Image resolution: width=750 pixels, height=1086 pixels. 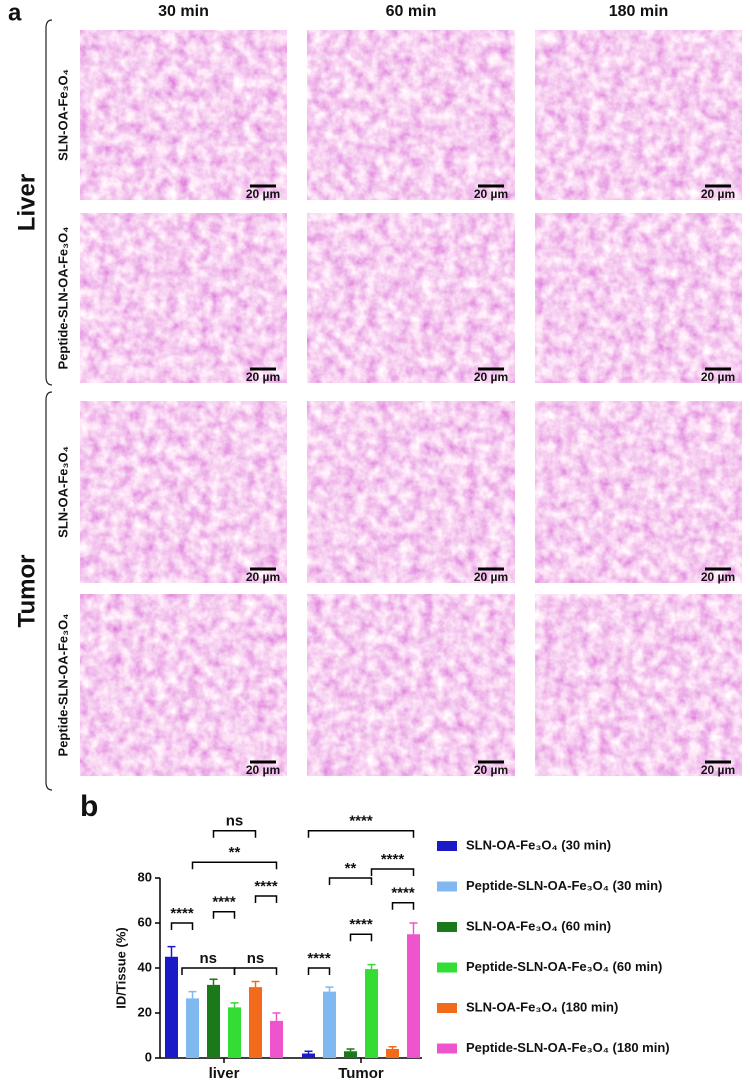 What do you see at coordinates (120, 967) in the screenshot?
I see `y-axis-label: ID/Tissue (%)` at bounding box center [120, 967].